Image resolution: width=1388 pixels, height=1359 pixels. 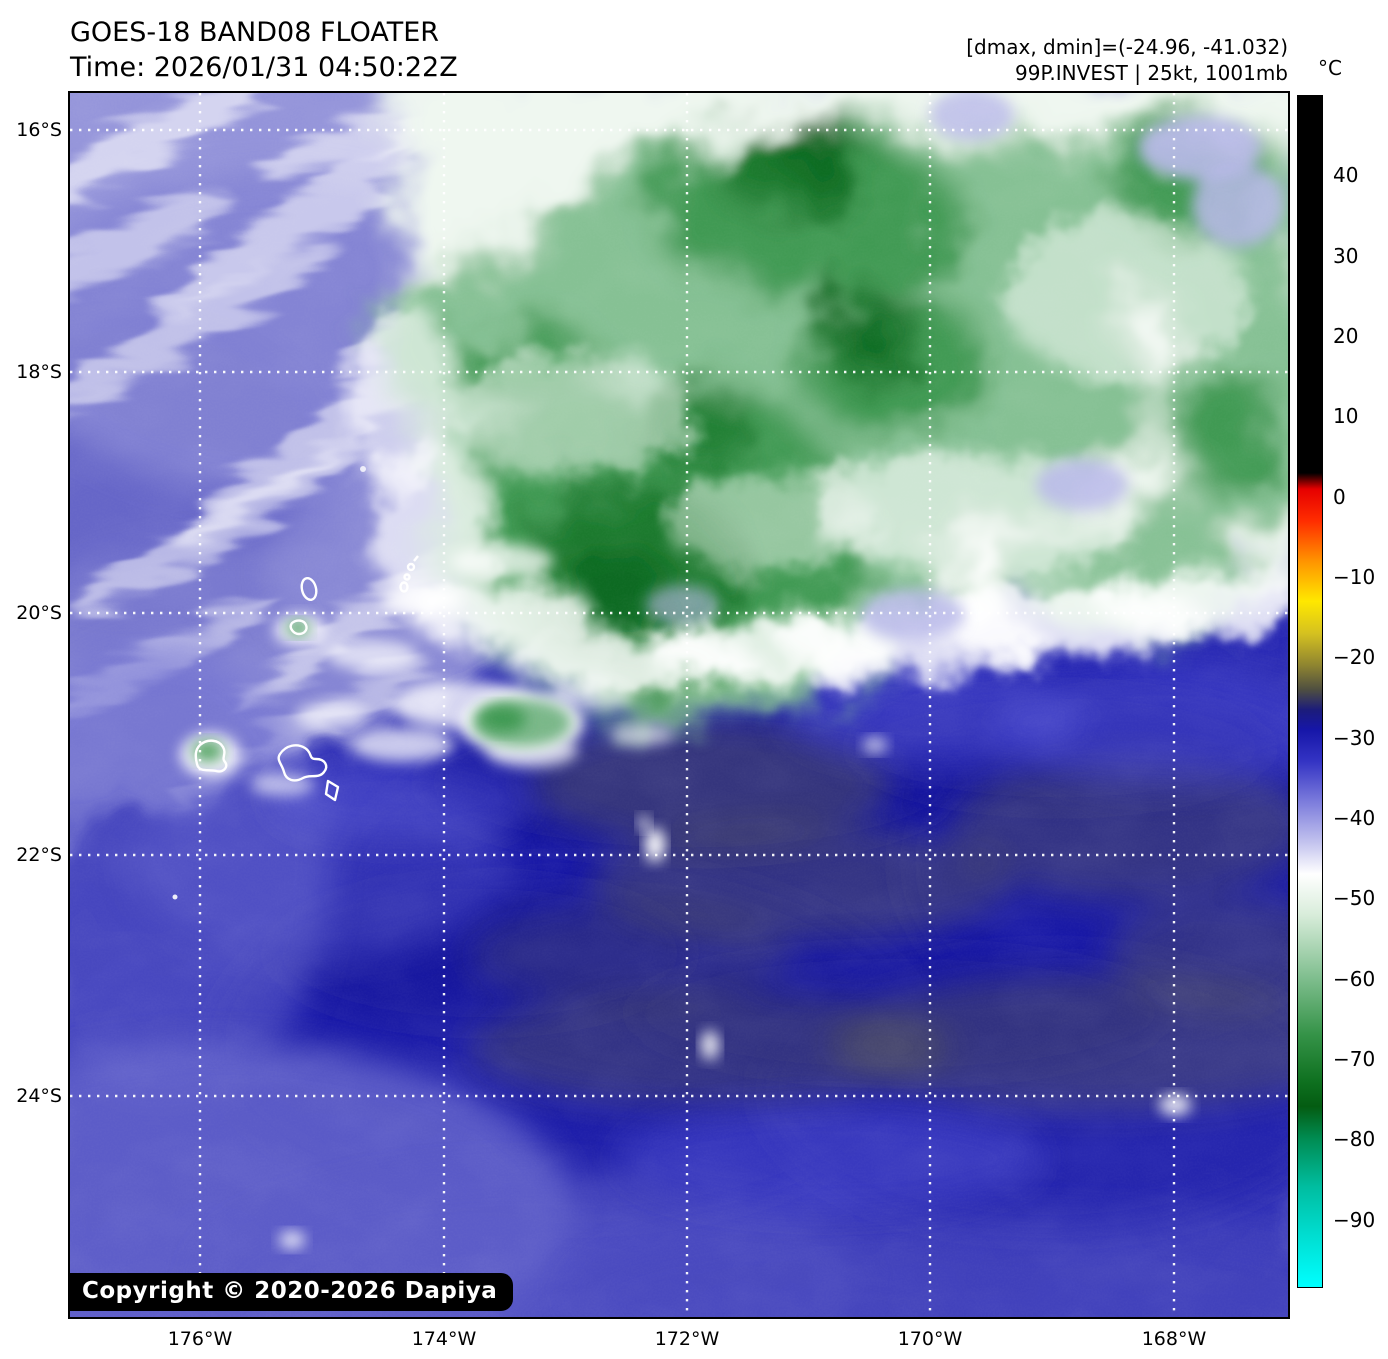 What do you see at coordinates (39, 130) in the screenshot?
I see `lat-tick-label: 16°S` at bounding box center [39, 130].